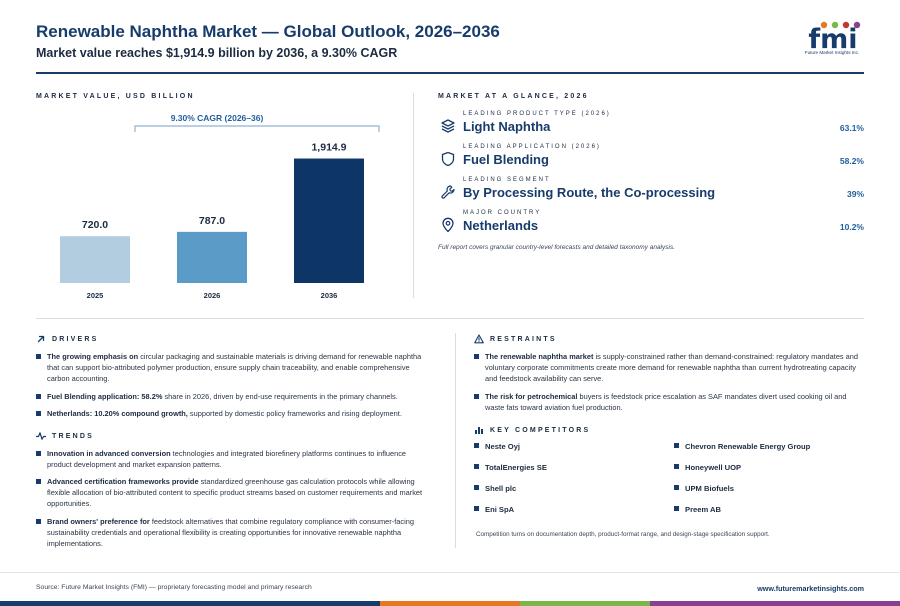 This screenshot has height=606, width=900. I want to click on value-label: 787.0, so click(212, 221).